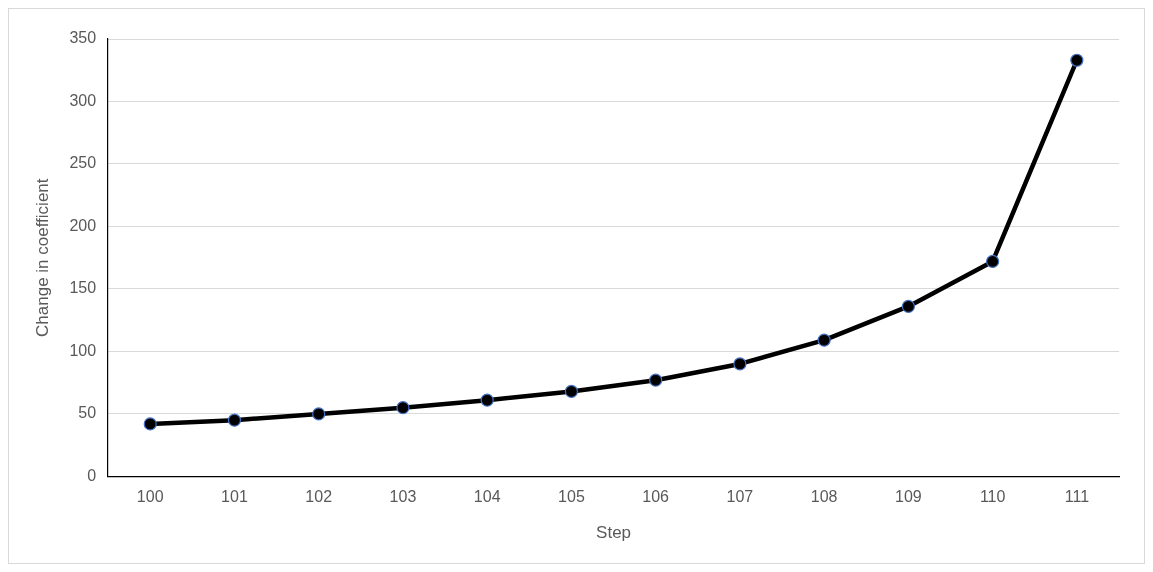 Image resolution: width=1153 pixels, height=572 pixels. Describe the element at coordinates (403, 497) in the screenshot. I see `x-tick-label: 103` at that location.